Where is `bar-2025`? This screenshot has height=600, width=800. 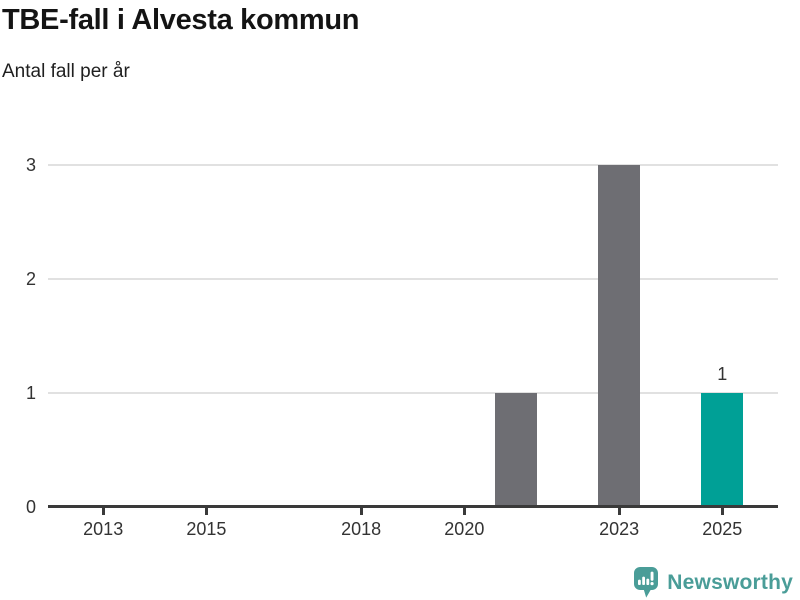 bar-2025 is located at coordinates (722, 450).